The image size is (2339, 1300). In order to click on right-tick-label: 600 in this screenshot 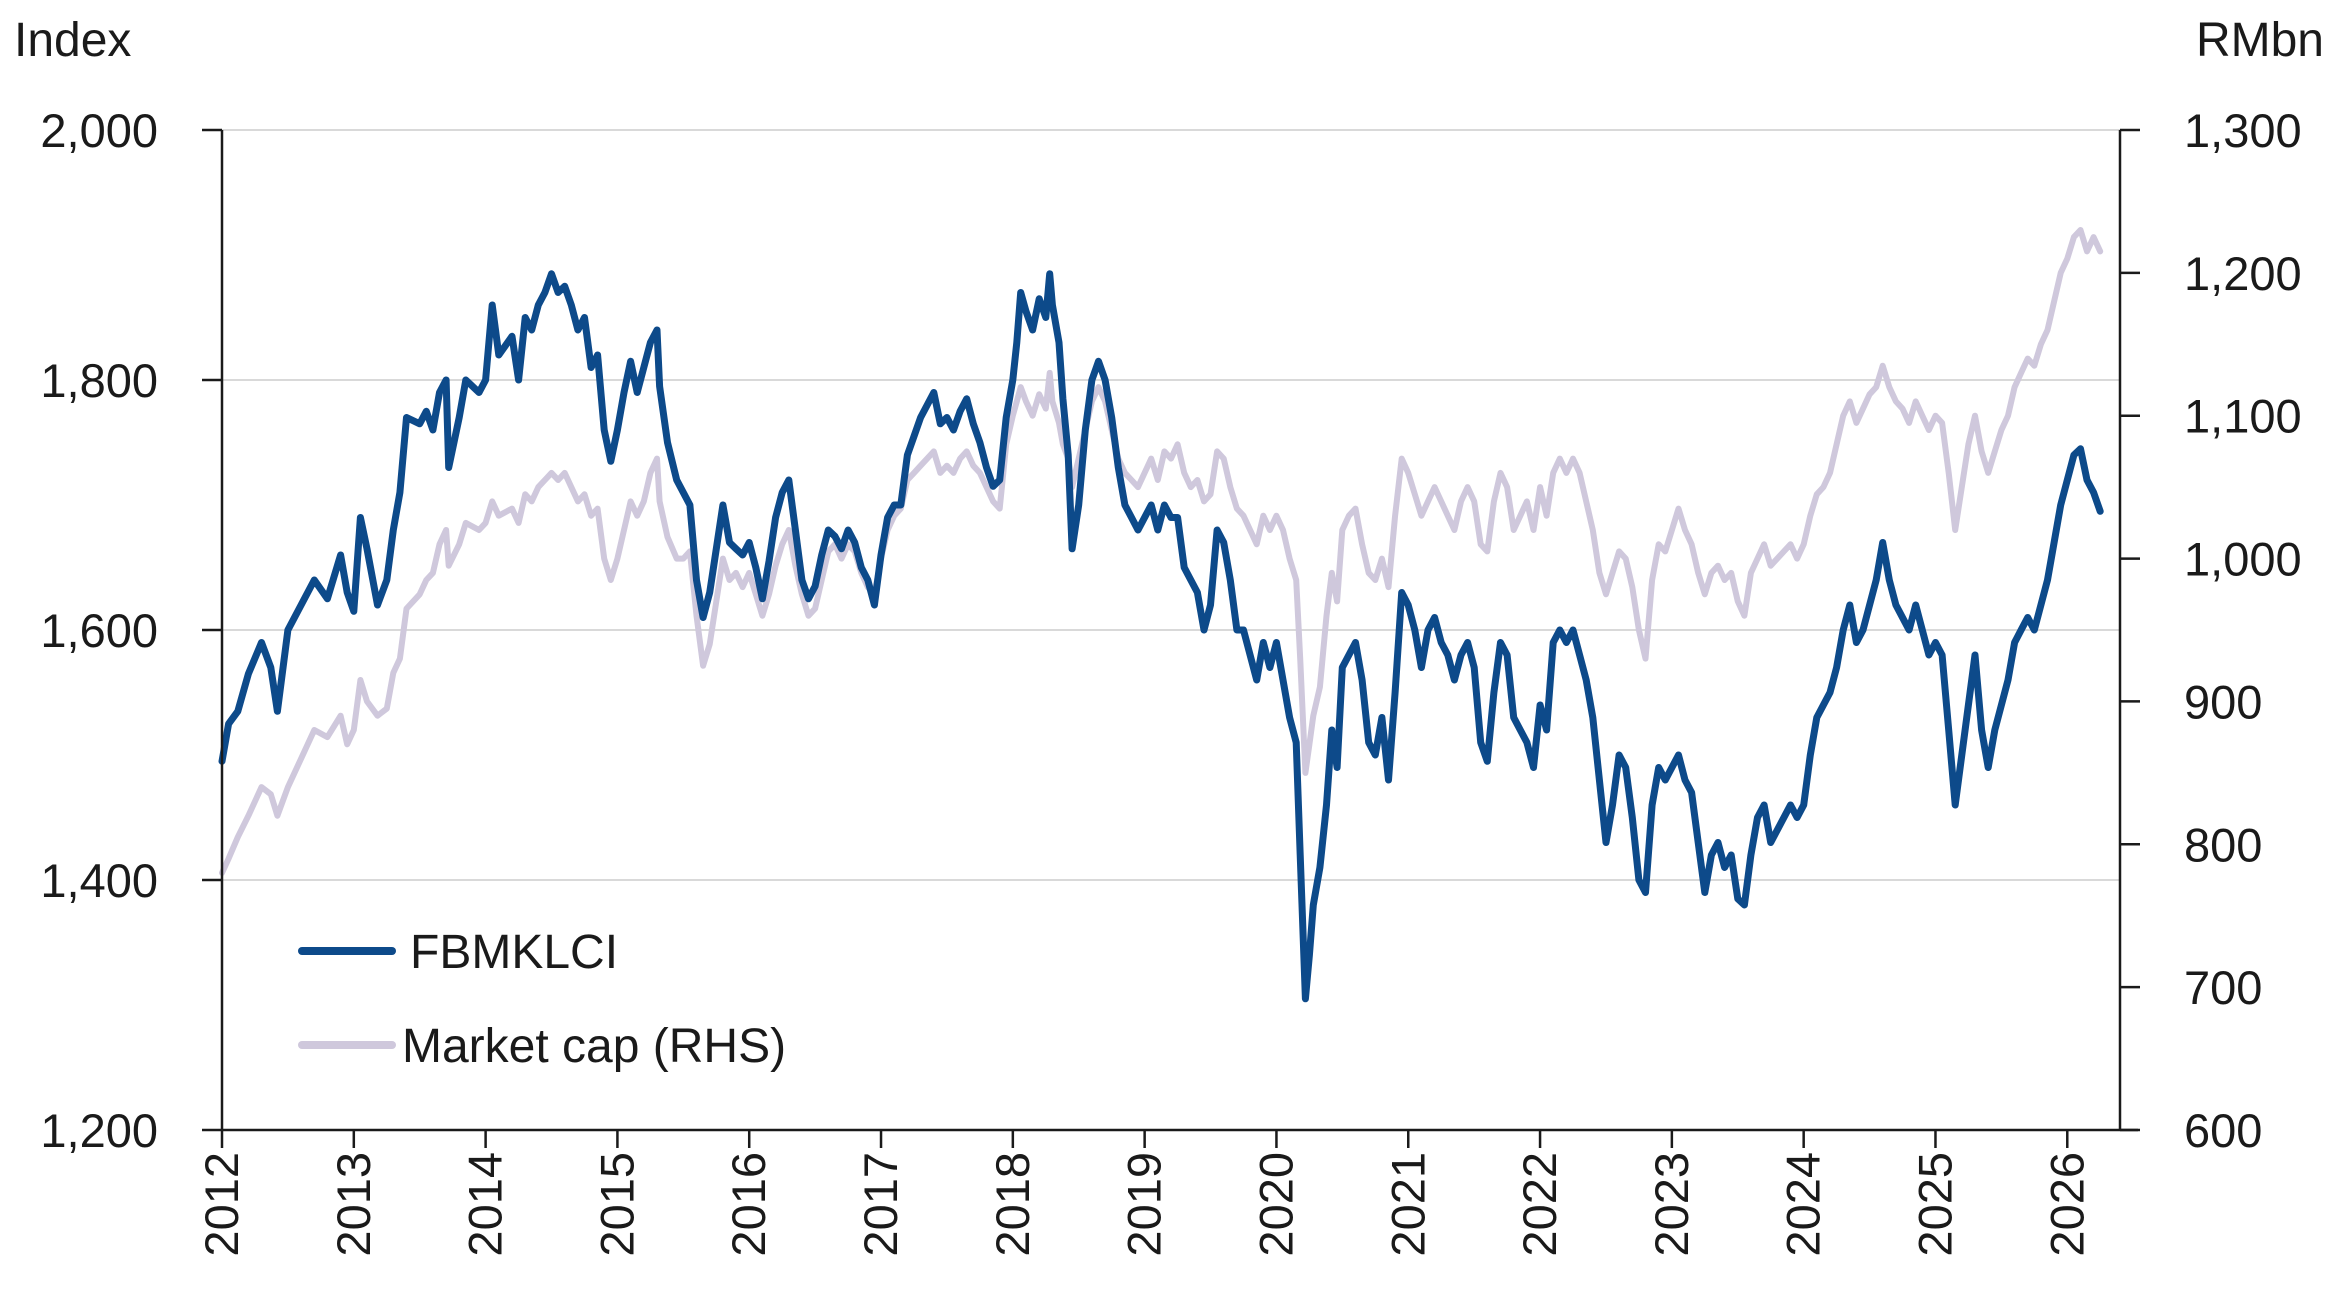, I will do `click(2223, 1130)`.